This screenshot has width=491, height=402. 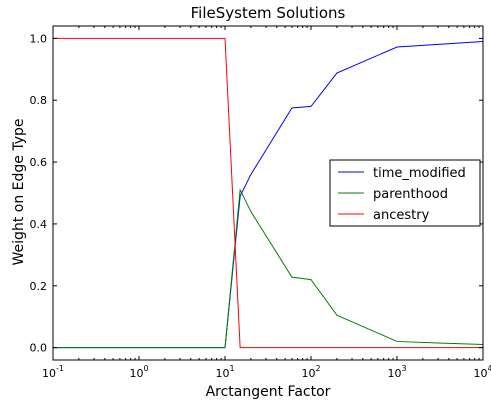 What do you see at coordinates (39, 162) in the screenshot?
I see `y-tick-label: 0.6` at bounding box center [39, 162].